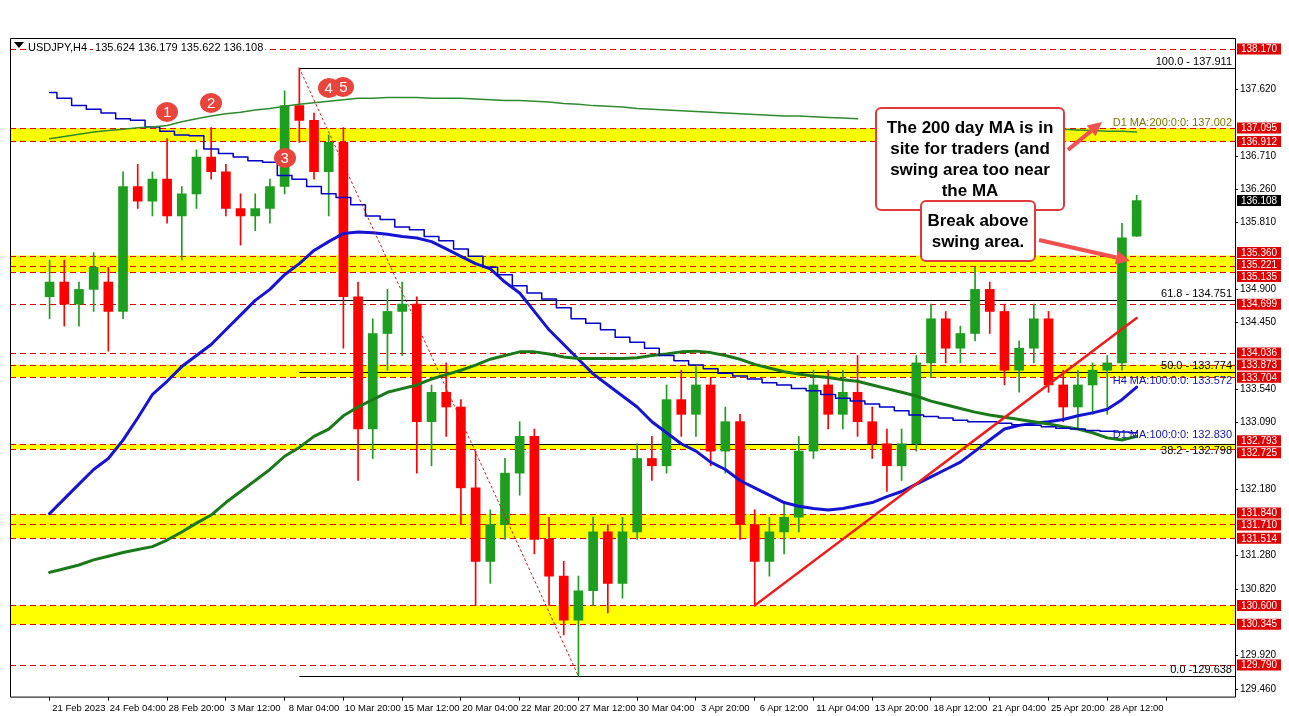 The height and width of the screenshot is (716, 1289). Describe the element at coordinates (1259, 353) in the screenshot. I see `ref-line-label: 134.036` at that location.